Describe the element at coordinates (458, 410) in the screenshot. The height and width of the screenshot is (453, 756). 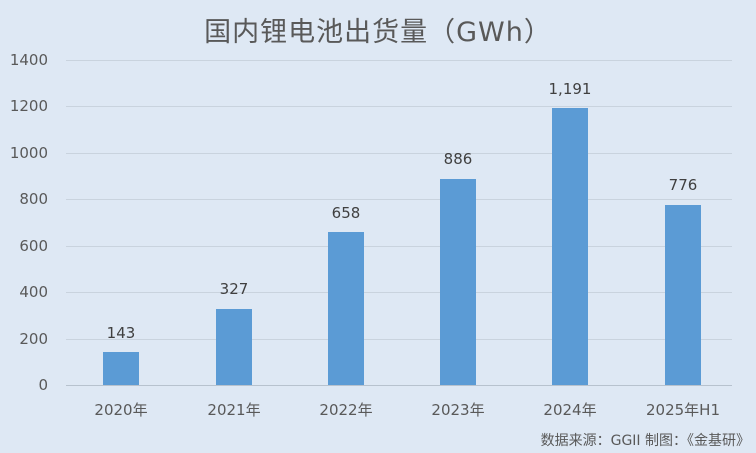
I see `x-tick-label: 2023年` at that location.